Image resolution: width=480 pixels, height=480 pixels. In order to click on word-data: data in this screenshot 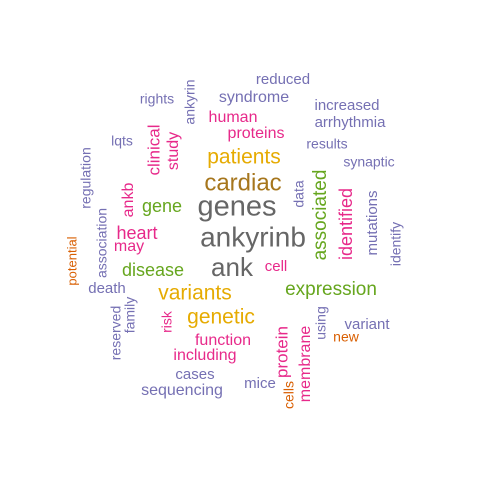, I will do `click(299, 193)`.